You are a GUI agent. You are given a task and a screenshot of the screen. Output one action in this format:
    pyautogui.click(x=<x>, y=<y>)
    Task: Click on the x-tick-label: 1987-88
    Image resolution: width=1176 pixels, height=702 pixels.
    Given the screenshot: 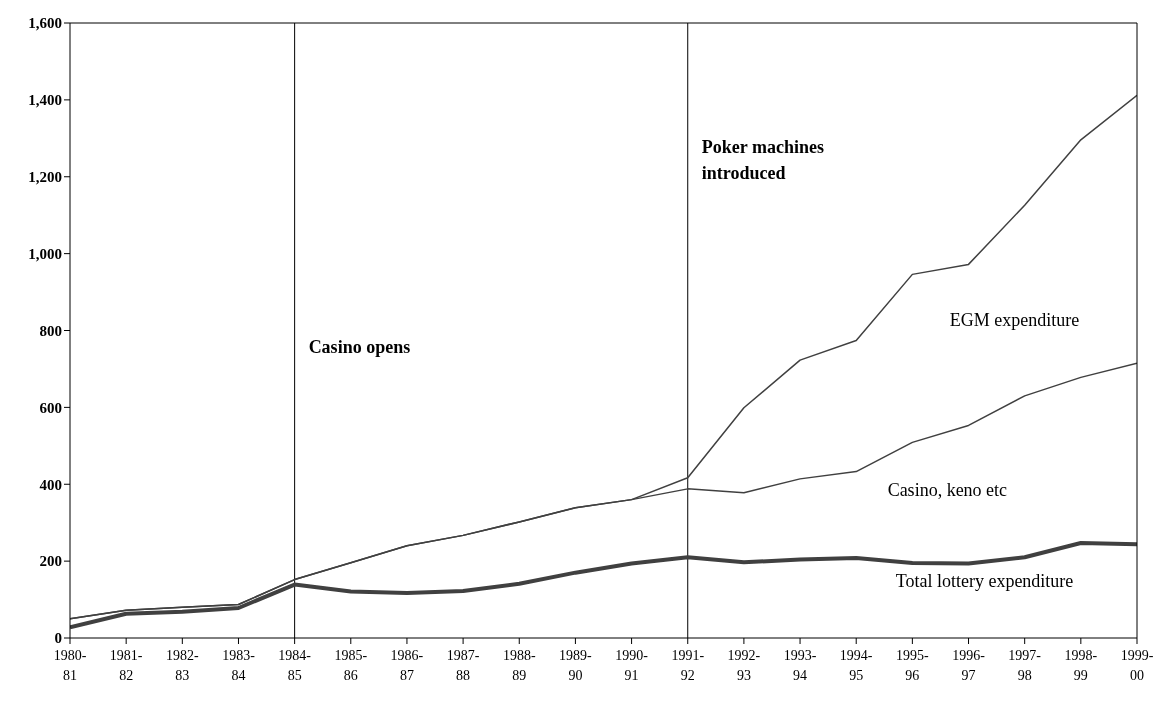 What is the action you would take?
    pyautogui.click(x=463, y=665)
    